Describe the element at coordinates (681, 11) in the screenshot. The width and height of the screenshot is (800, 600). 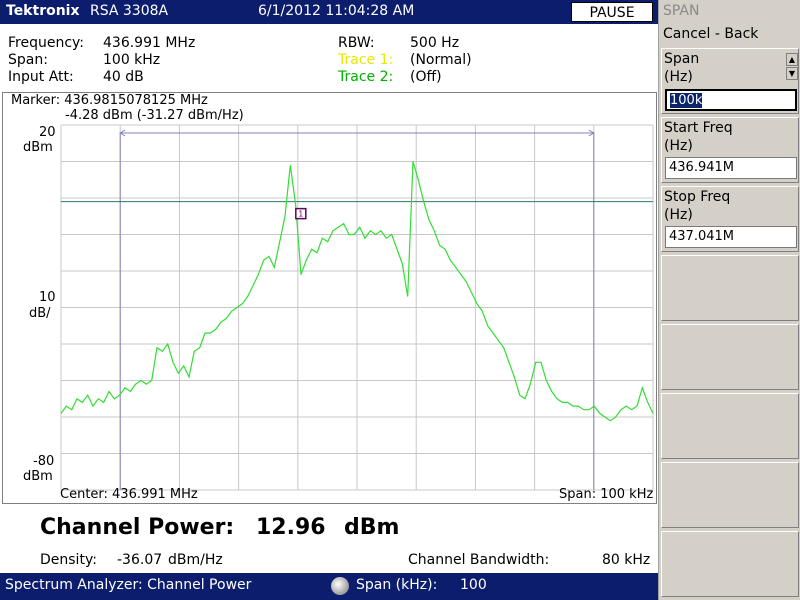
I see `menu-title: SPAN` at that location.